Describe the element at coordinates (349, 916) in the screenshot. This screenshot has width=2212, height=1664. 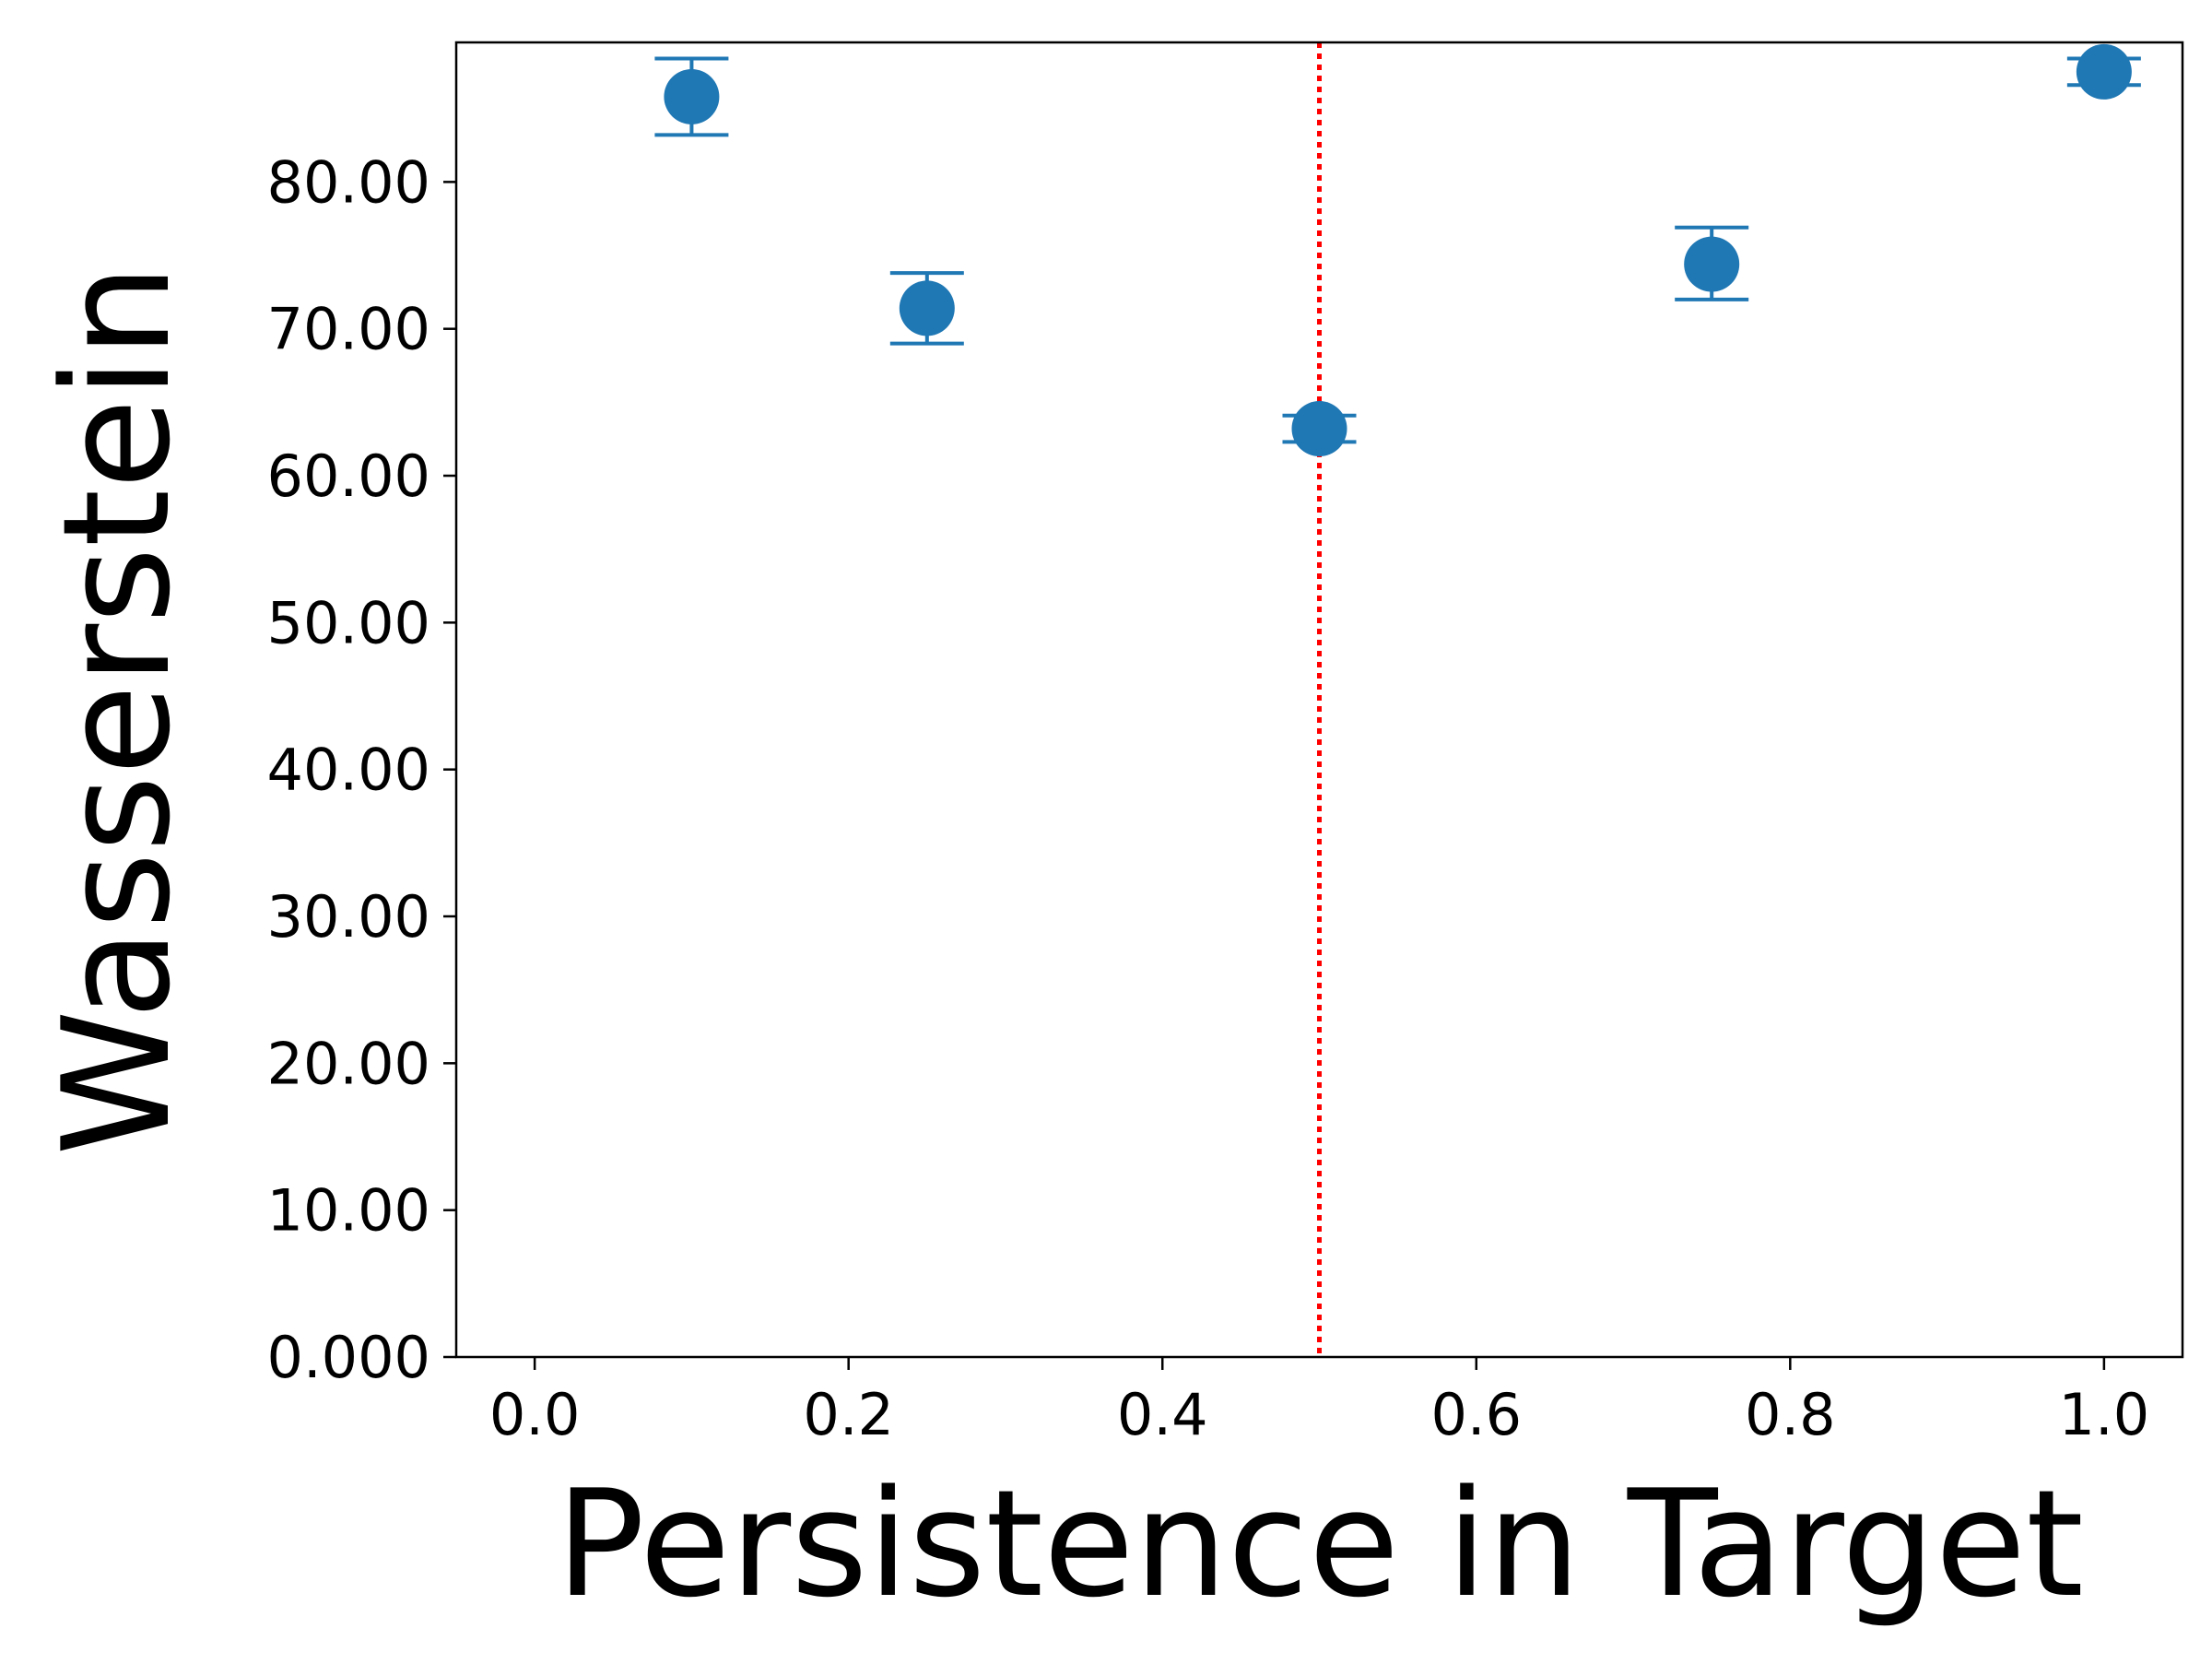
I see `y-tick-label: 30.00` at that location.